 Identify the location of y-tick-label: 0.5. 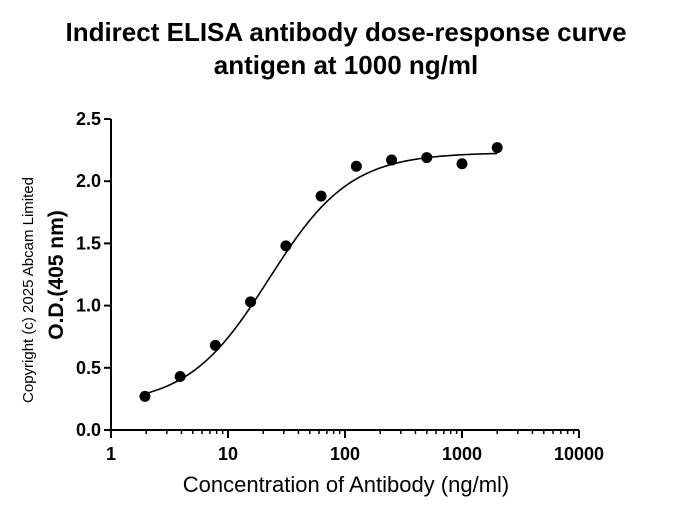
(88, 368).